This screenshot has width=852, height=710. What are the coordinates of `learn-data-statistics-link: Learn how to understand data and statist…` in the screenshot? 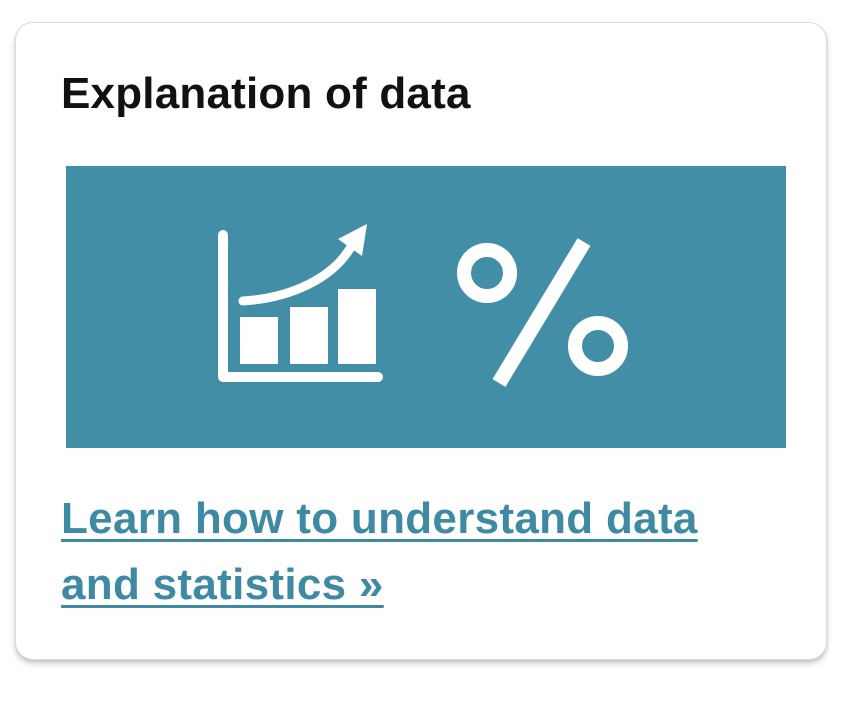 It's located at (379, 551).